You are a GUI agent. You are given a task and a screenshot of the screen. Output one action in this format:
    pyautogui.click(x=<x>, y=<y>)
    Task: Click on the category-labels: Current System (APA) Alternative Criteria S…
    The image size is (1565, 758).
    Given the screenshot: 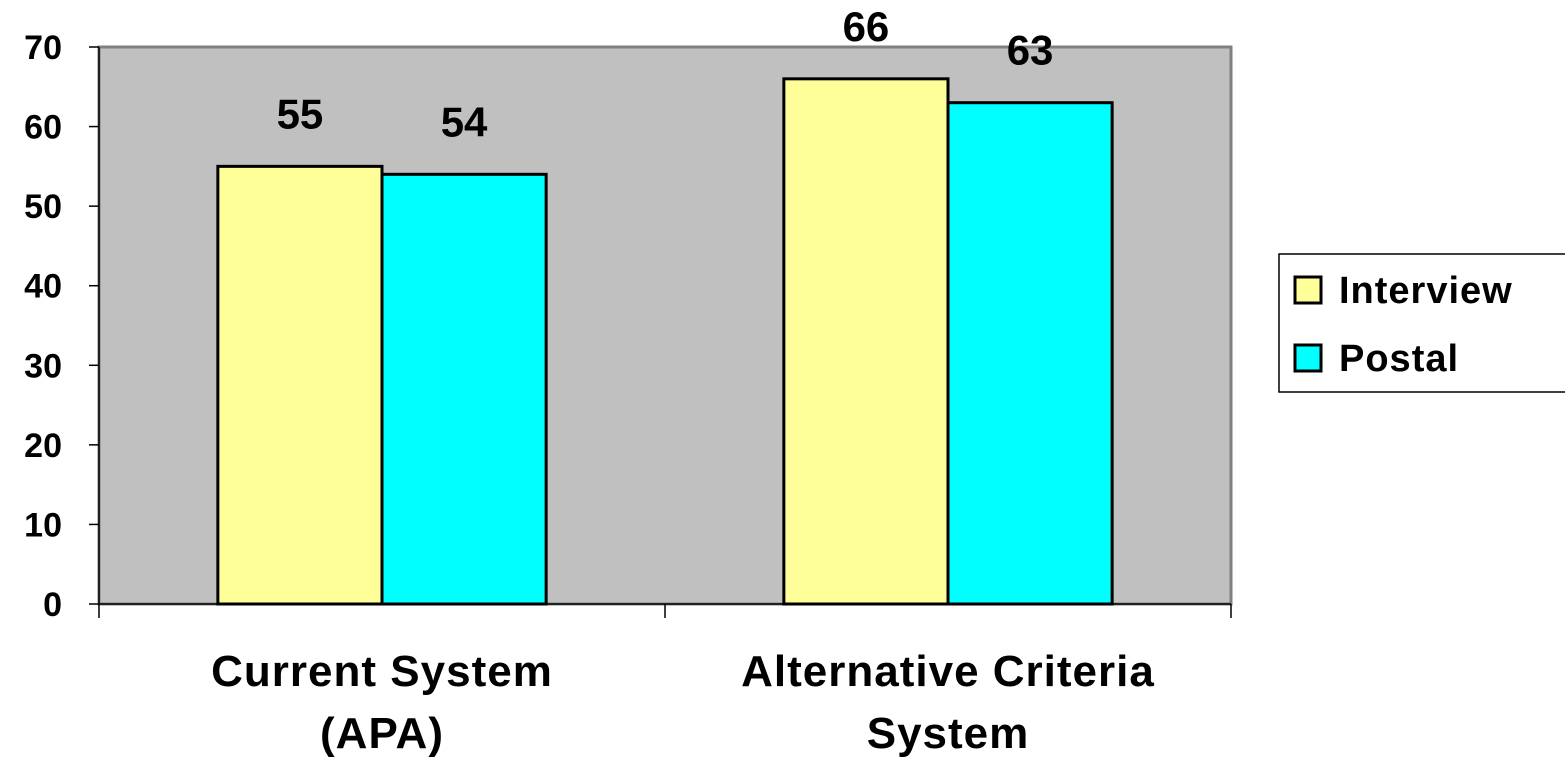 What is the action you would take?
    pyautogui.click(x=683, y=702)
    